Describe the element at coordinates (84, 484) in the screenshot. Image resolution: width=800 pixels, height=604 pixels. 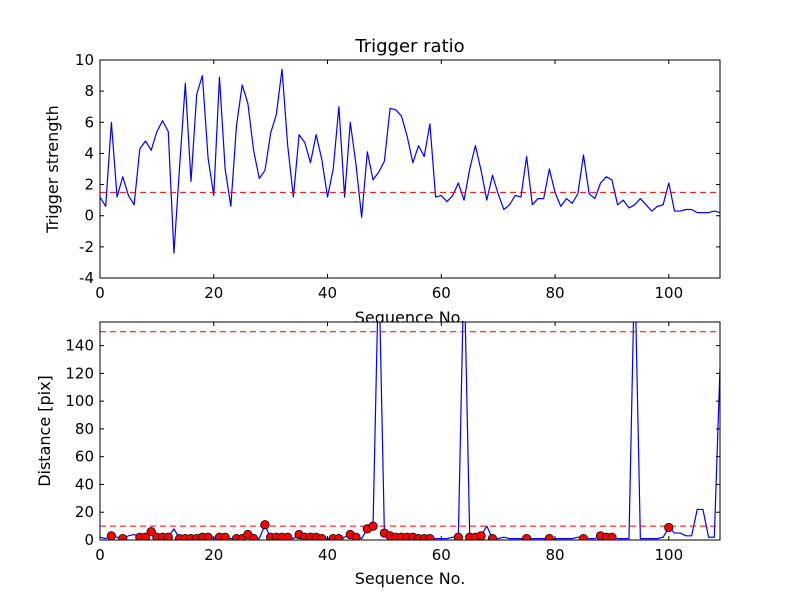
I see `y-tick-label: 40` at that location.